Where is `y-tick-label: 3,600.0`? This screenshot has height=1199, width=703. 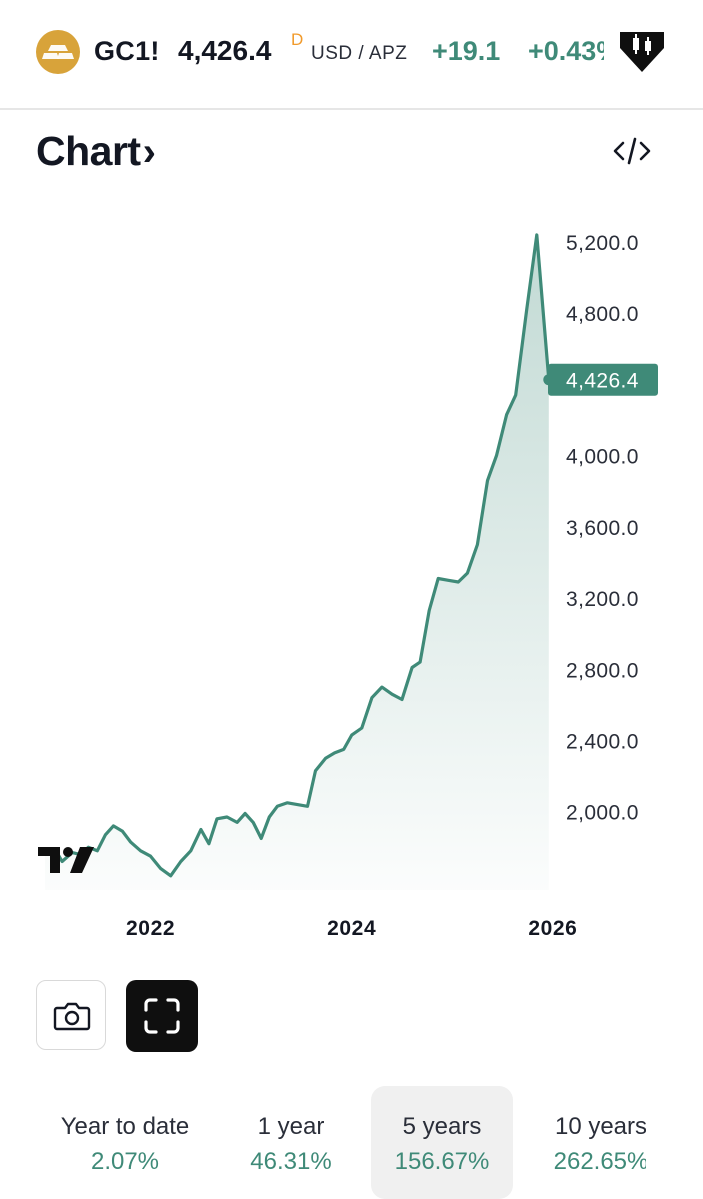
y-tick-label: 3,600.0 is located at coordinates (602, 528).